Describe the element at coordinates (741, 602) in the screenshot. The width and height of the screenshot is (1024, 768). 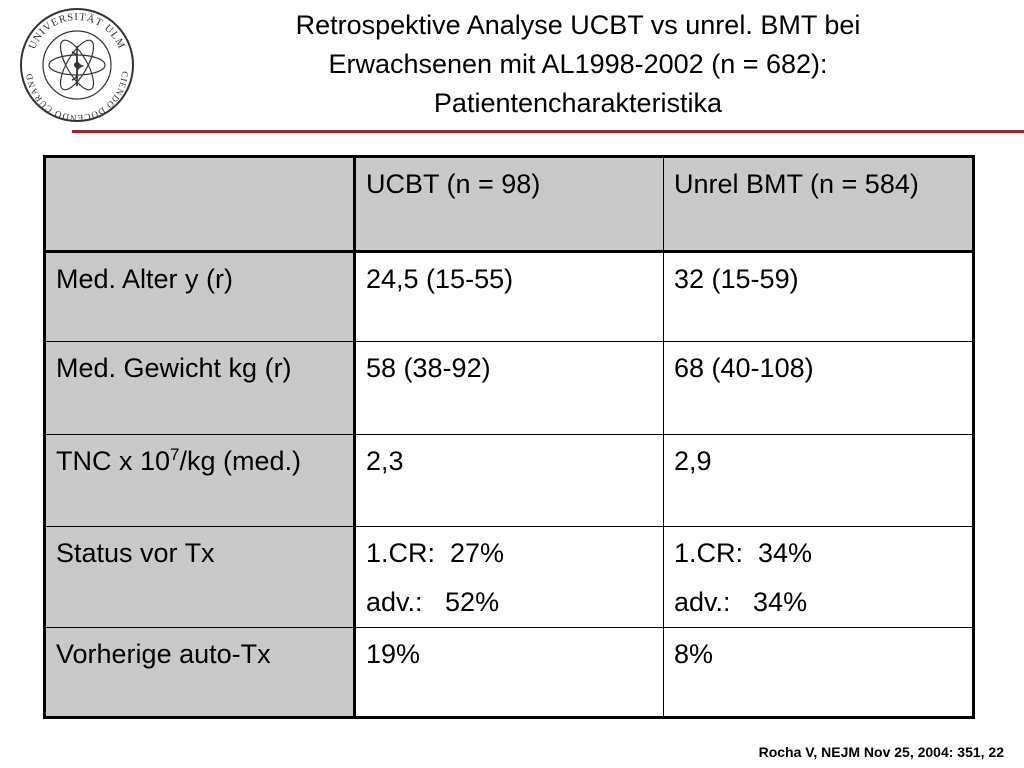
I see `bmt-status-adv: adv.: 34%` at that location.